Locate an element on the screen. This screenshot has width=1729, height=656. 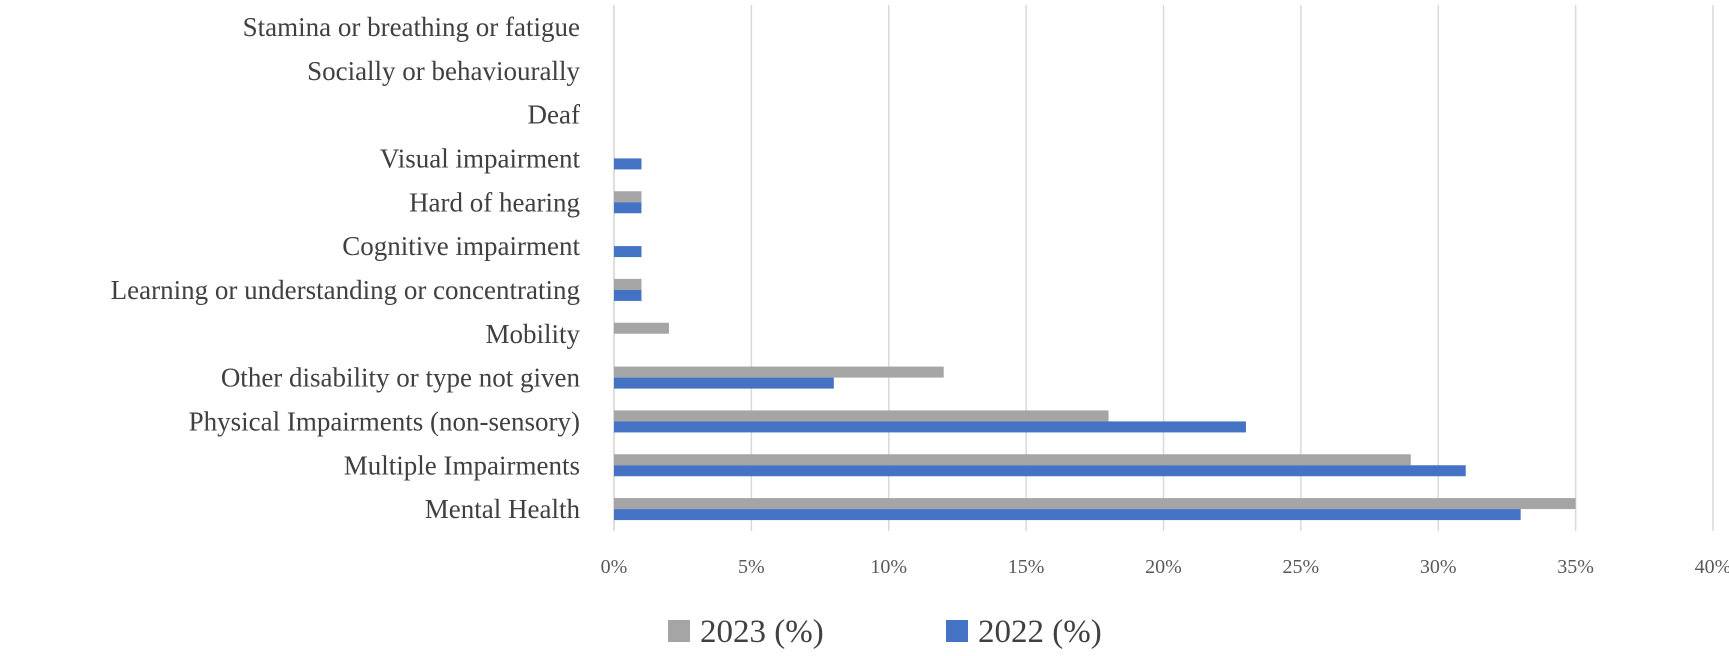
legend-label: 2022 (%) is located at coordinates (1040, 632).